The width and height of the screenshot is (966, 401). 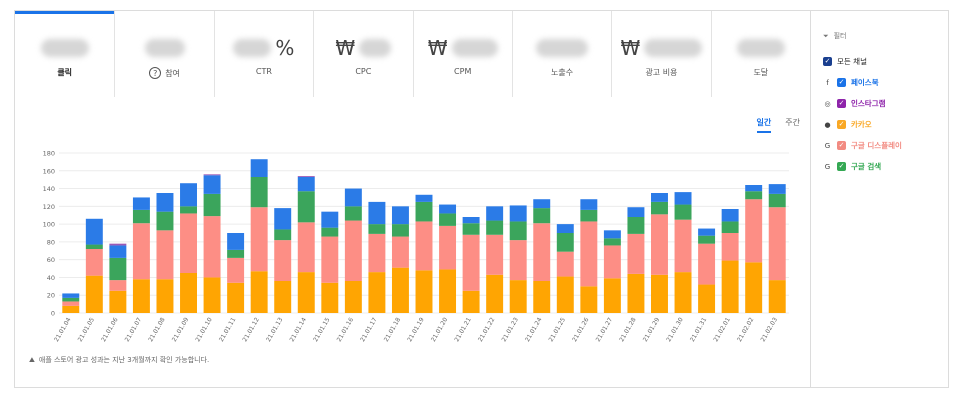 I want to click on weekly-toggle: 주간, so click(x=792, y=122).